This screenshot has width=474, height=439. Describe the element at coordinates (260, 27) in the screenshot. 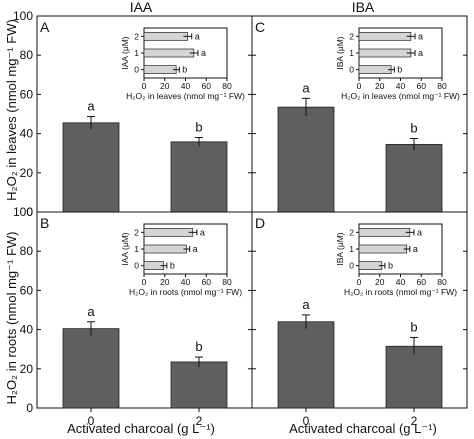

I see `panel-label: C` at that location.